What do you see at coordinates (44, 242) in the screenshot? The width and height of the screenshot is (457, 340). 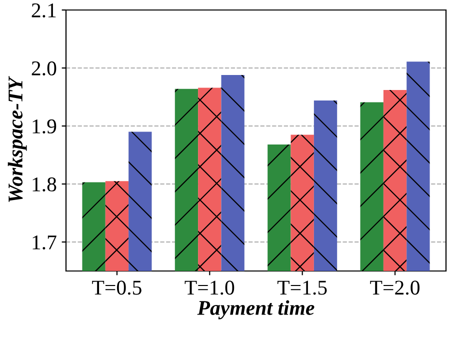 I see `y-tick-label: 1.7` at bounding box center [44, 242].